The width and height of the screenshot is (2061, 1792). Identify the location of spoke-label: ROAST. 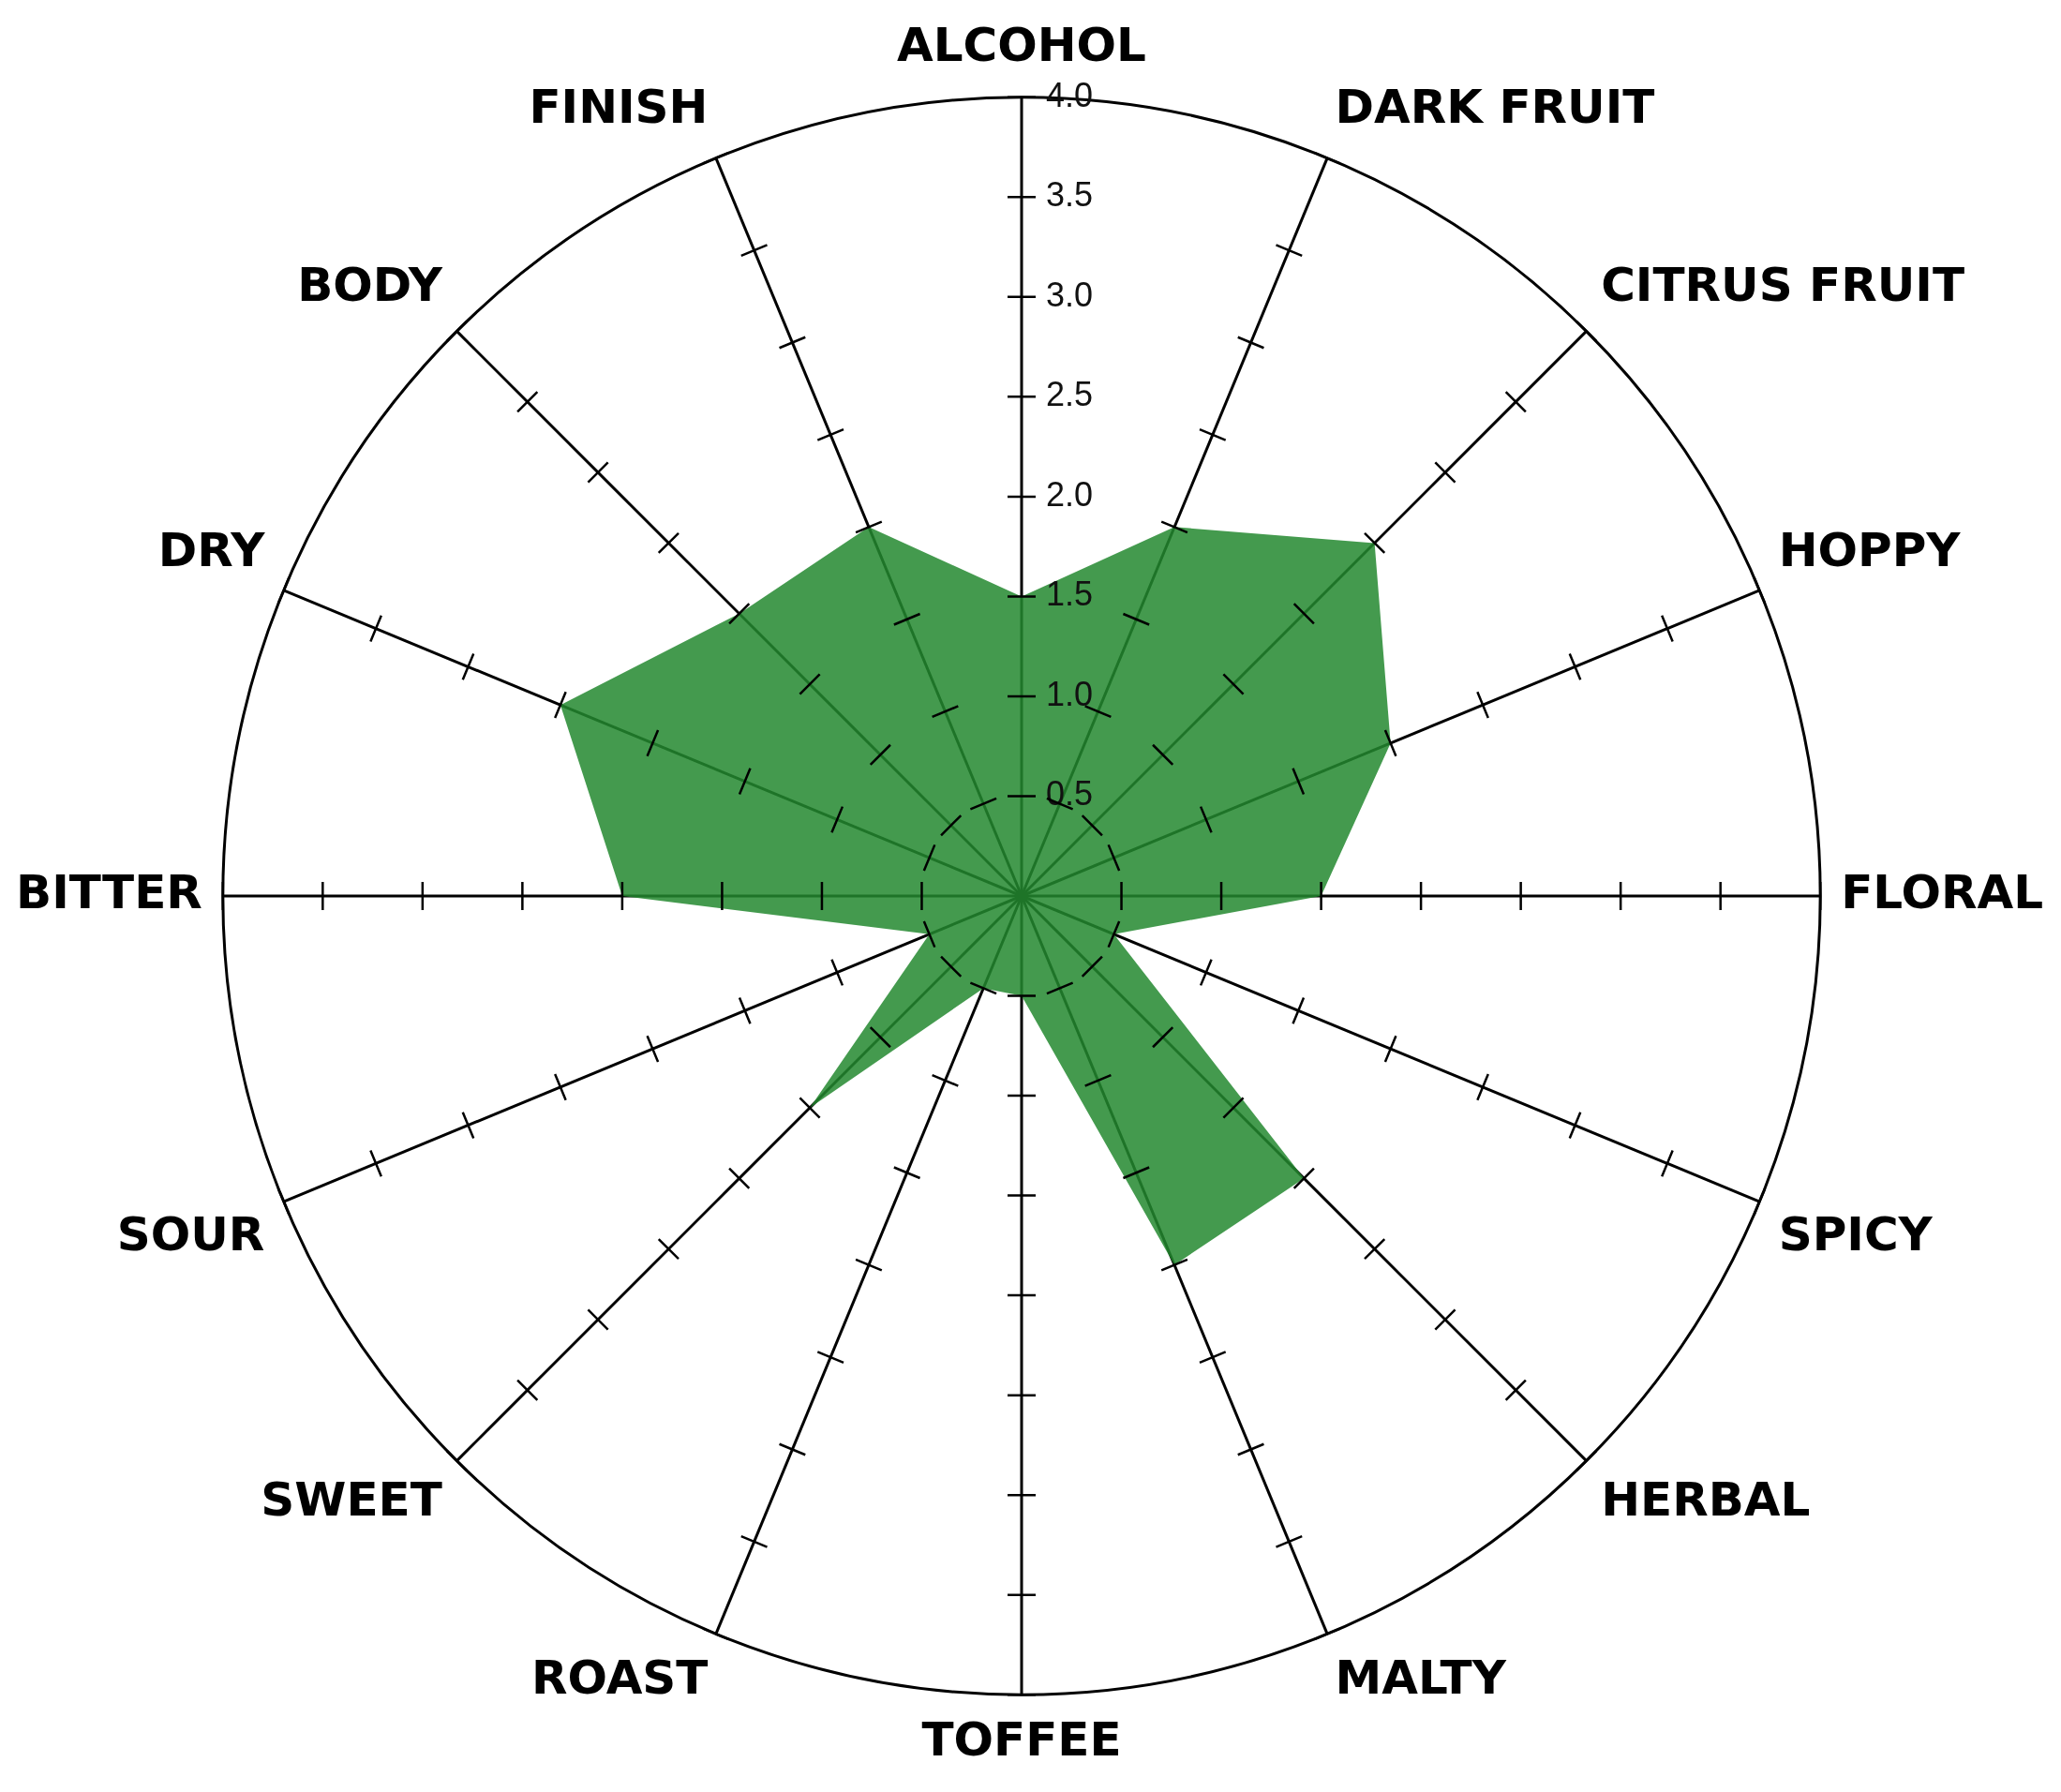
(619, 1678).